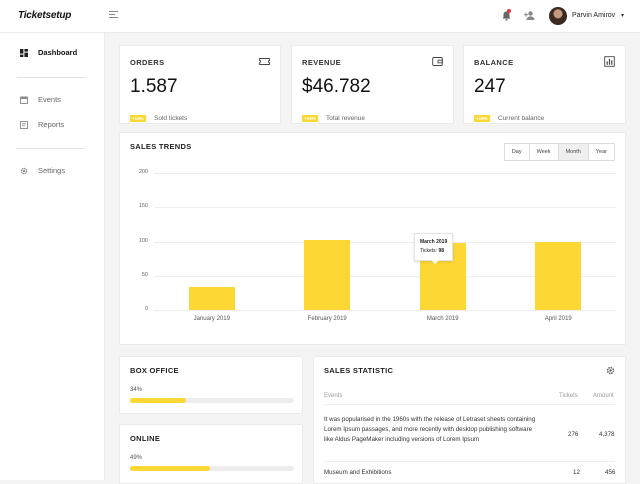  What do you see at coordinates (607, 434) in the screenshot?
I see `table-cell-amount: 4,378` at bounding box center [607, 434].